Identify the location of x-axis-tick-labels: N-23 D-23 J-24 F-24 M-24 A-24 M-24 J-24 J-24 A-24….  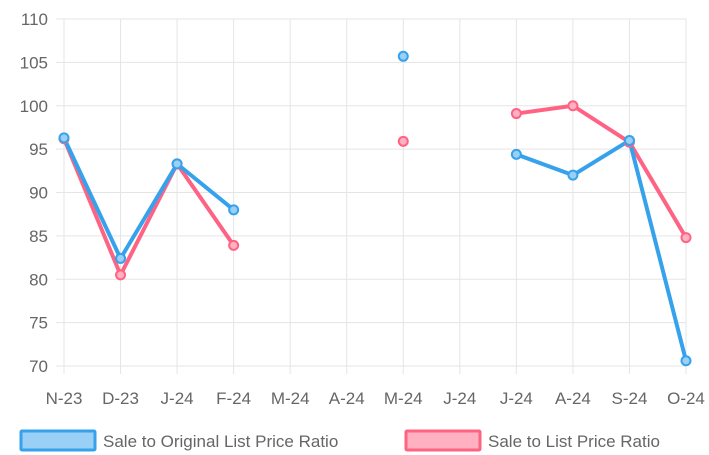
(375, 398).